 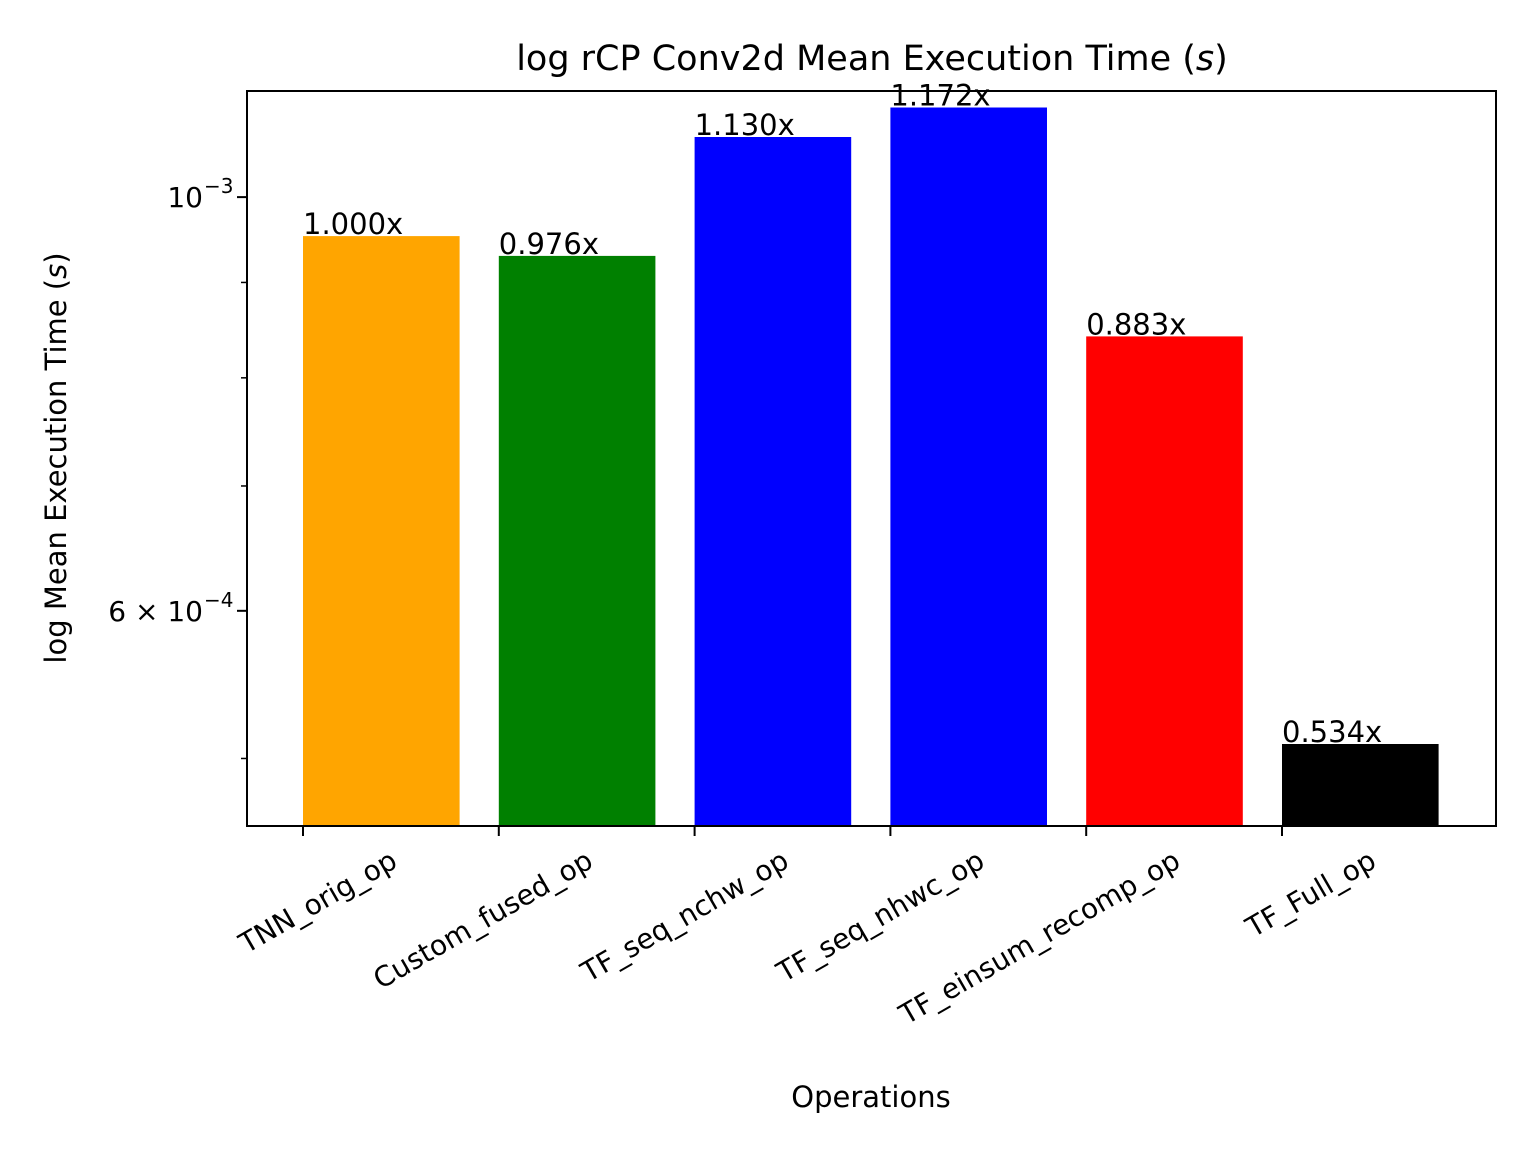 I want to click on bar-TF_seq_nhwc_op, so click(x=968, y=466).